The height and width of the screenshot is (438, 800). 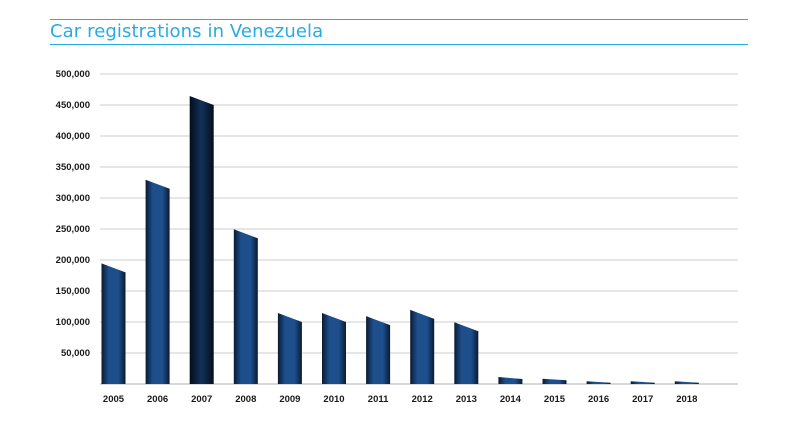 I want to click on y-tick-label: 500,000, so click(x=73, y=74).